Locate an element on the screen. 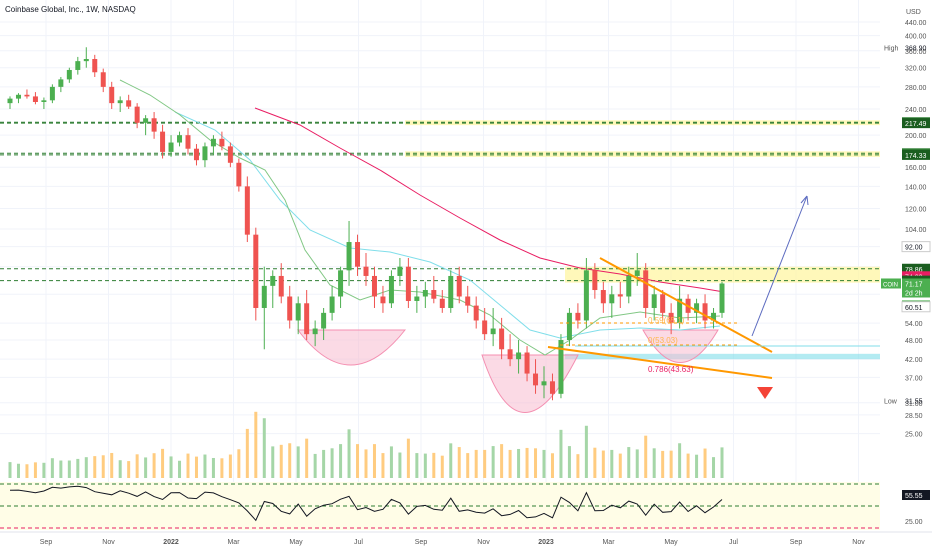  wedge-upper-line is located at coordinates (686, 305).